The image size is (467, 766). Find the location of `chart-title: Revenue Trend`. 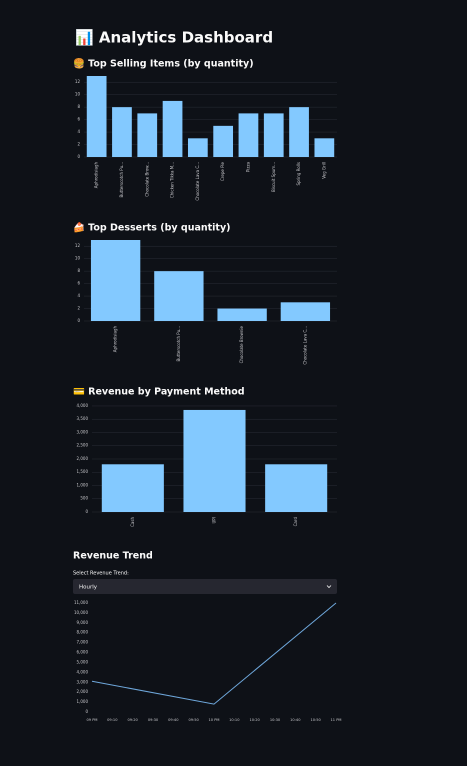

chart-title: Revenue Trend is located at coordinates (113, 556).